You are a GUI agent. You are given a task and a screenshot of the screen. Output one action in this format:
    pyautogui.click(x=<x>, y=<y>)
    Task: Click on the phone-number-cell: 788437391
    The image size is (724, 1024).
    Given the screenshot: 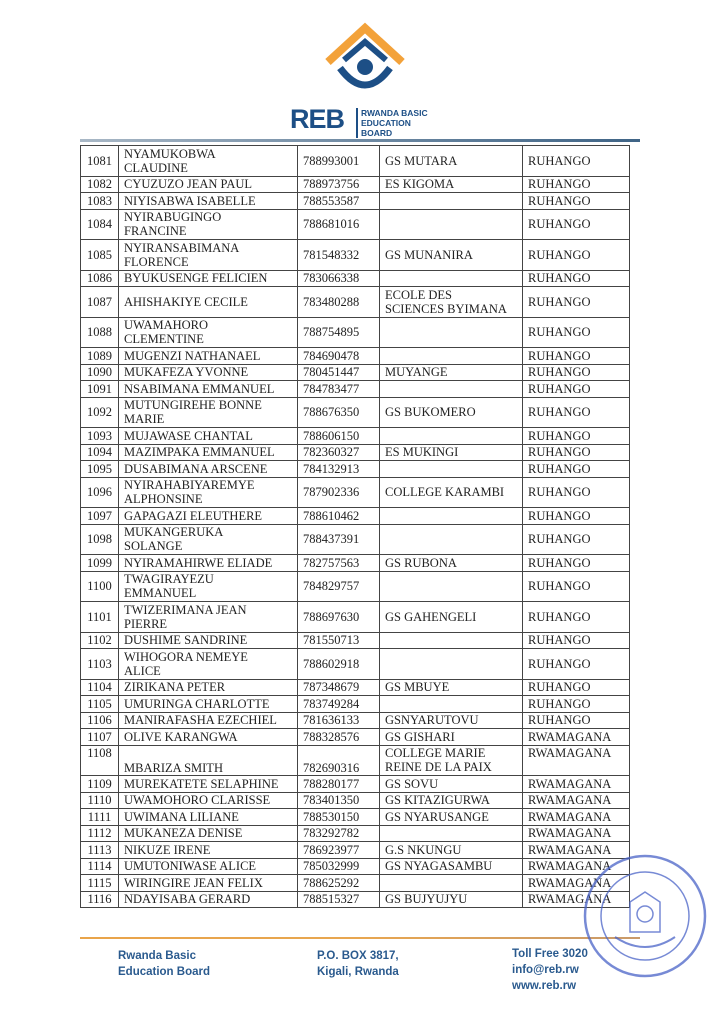 What is the action you would take?
    pyautogui.click(x=338, y=539)
    